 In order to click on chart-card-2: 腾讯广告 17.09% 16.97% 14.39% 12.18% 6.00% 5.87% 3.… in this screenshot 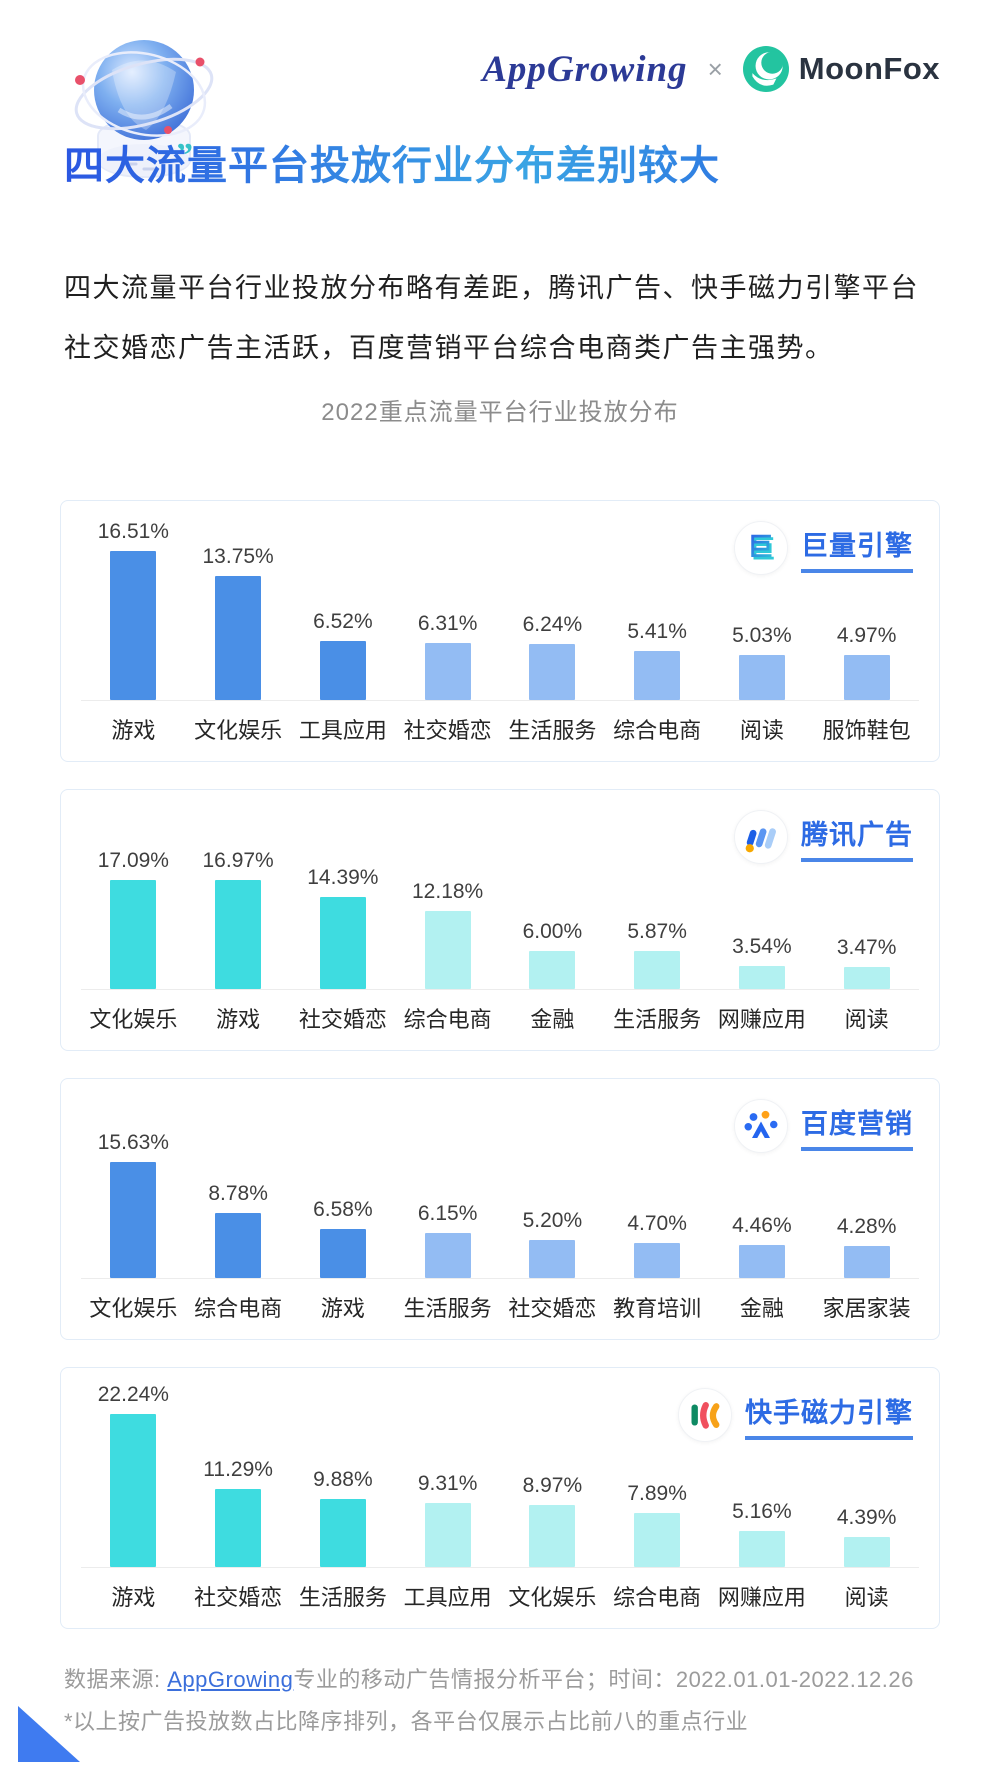, I will do `click(500, 920)`.